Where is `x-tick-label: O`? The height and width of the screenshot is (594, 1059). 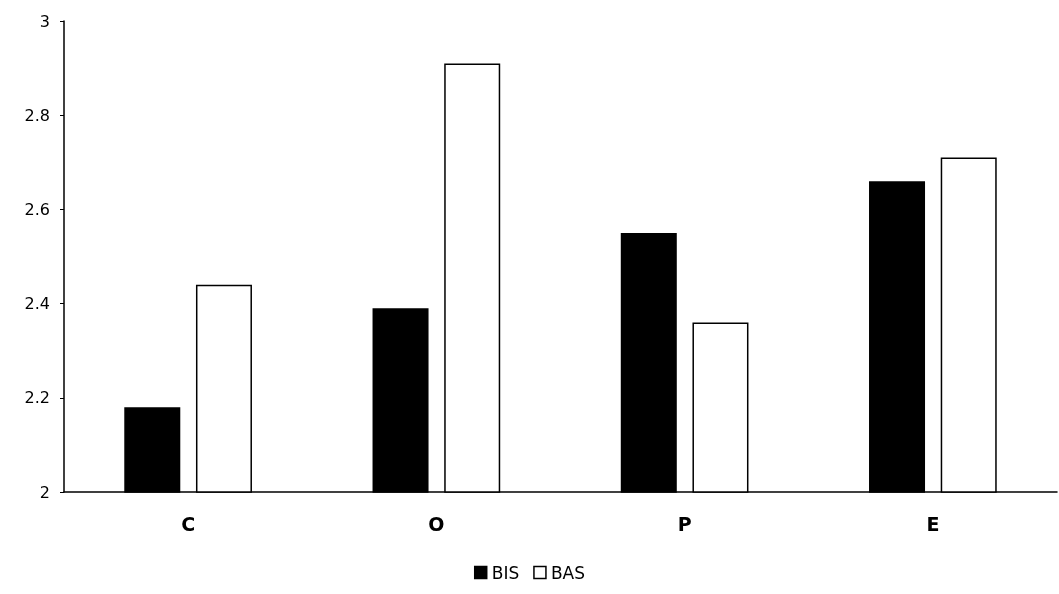
x-tick-label: O is located at coordinates (436, 523).